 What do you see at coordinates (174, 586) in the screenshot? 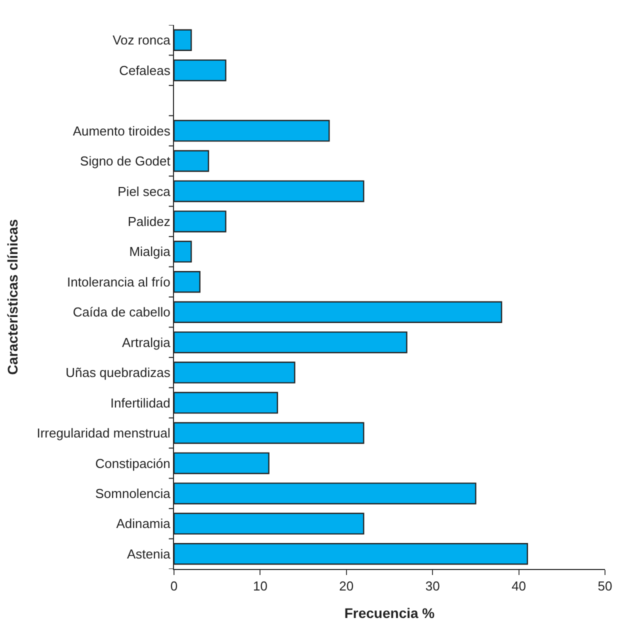
I see `x-tick-label: 0` at bounding box center [174, 586].